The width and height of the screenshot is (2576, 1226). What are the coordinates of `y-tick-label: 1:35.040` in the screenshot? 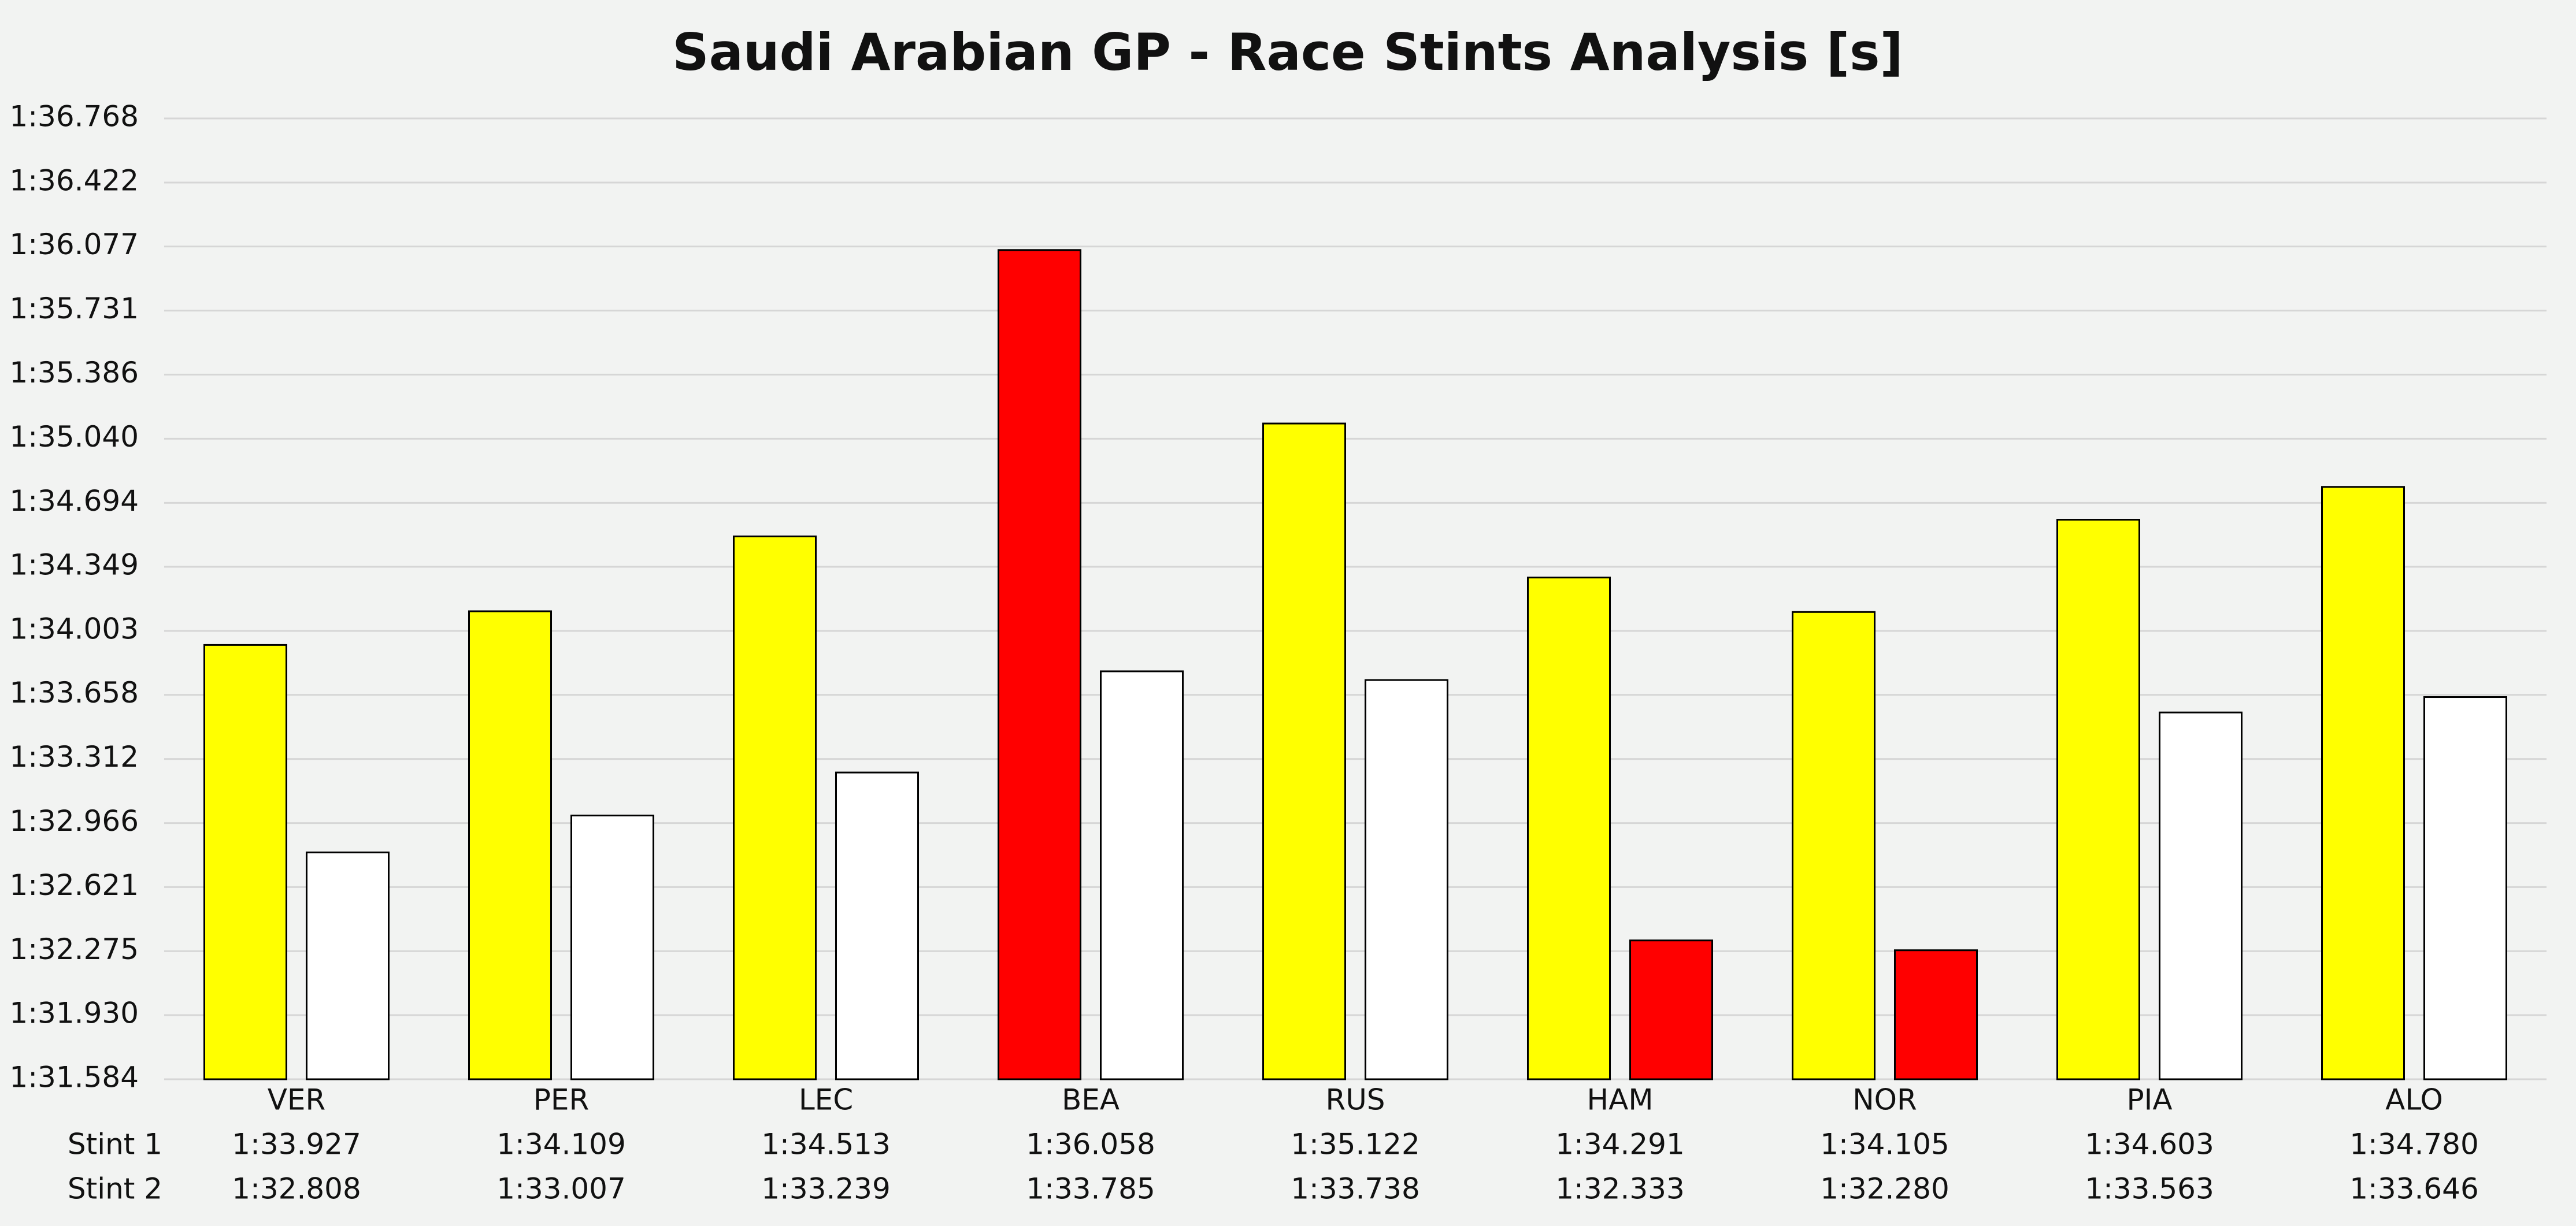 It's located at (74, 437).